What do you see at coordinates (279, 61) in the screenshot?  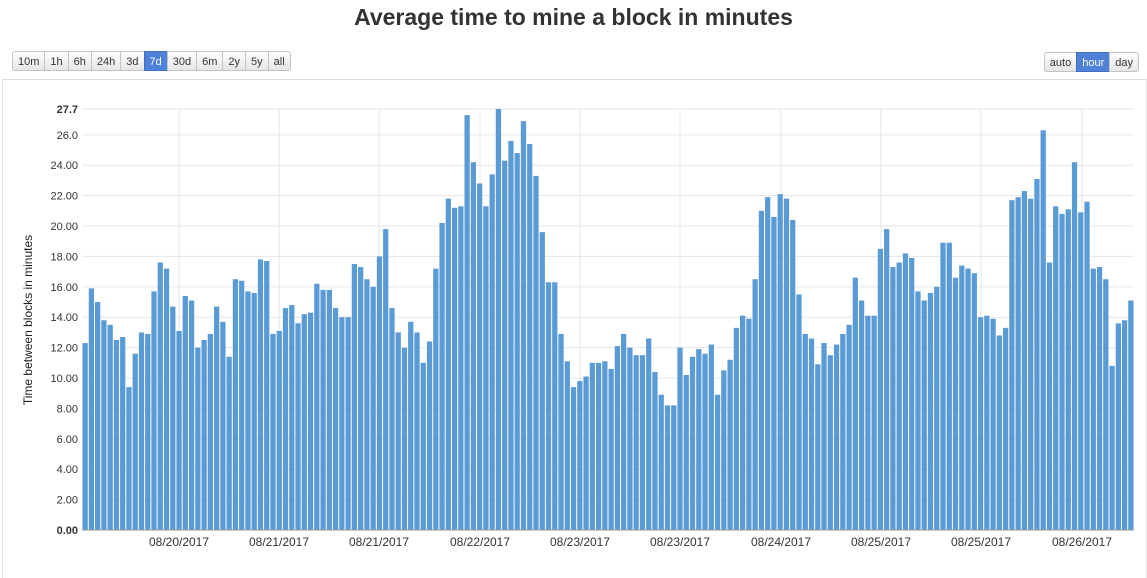 I see `range-all-button: all` at bounding box center [279, 61].